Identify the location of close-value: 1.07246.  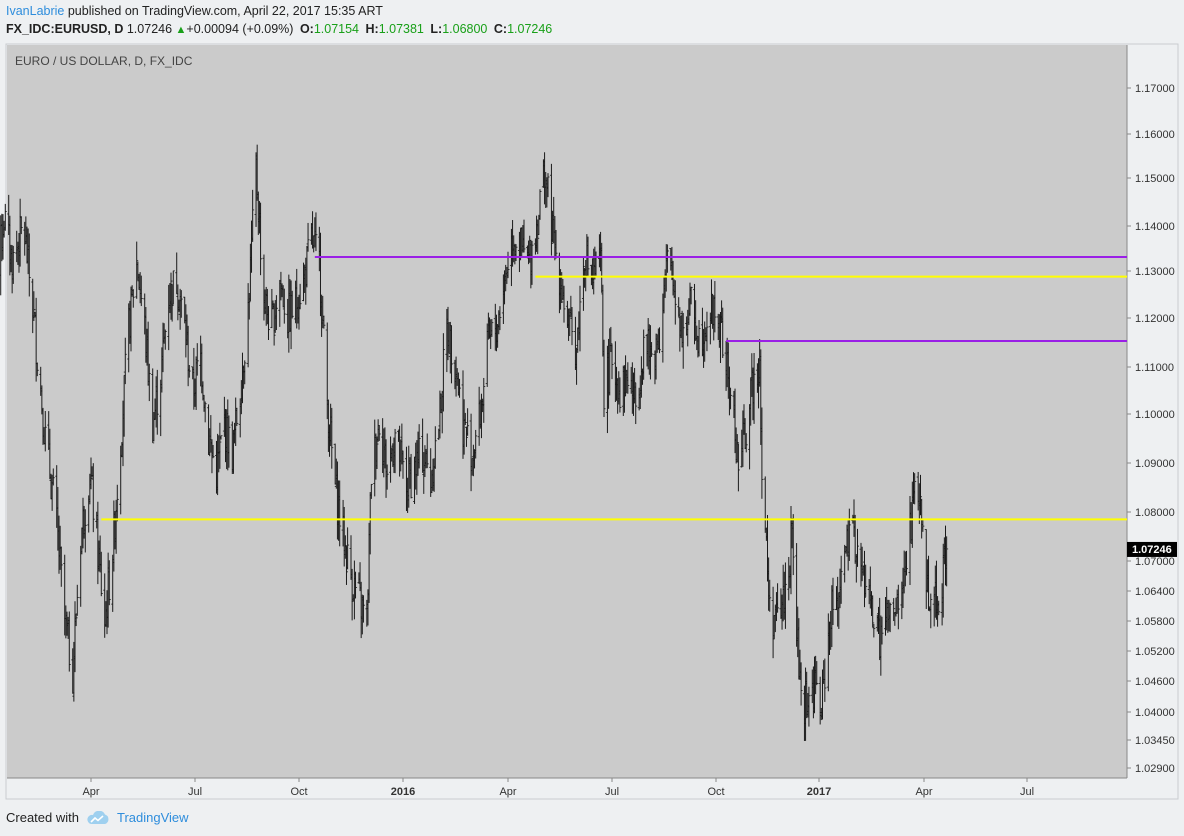
(530, 29).